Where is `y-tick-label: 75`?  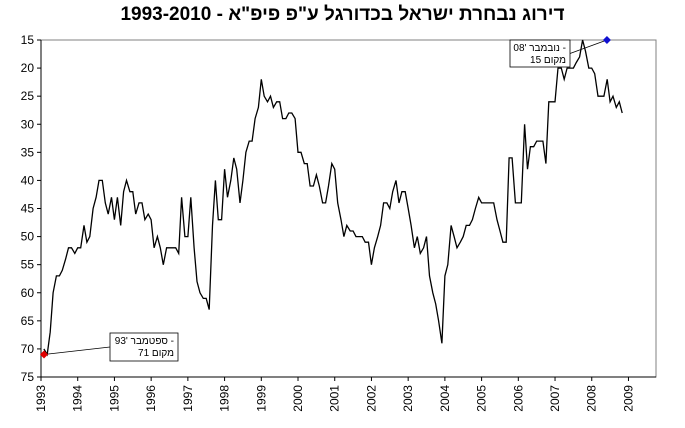
y-tick-label: 75 is located at coordinates (28, 377).